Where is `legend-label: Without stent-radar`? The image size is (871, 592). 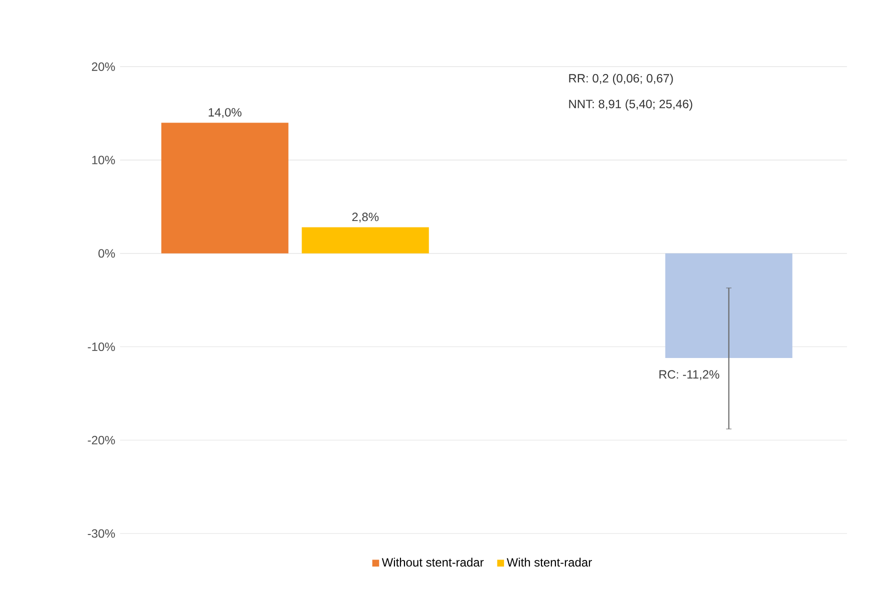 legend-label: Without stent-radar is located at coordinates (433, 562).